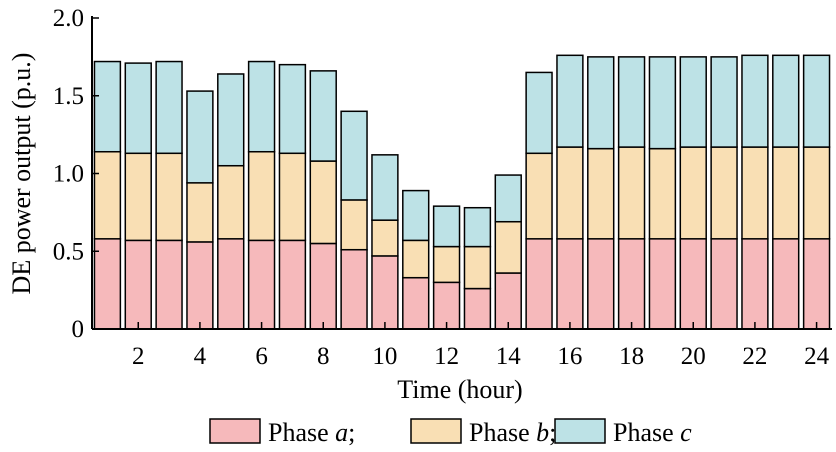  What do you see at coordinates (693, 356) in the screenshot?
I see `x-tick-label: 20` at bounding box center [693, 356].